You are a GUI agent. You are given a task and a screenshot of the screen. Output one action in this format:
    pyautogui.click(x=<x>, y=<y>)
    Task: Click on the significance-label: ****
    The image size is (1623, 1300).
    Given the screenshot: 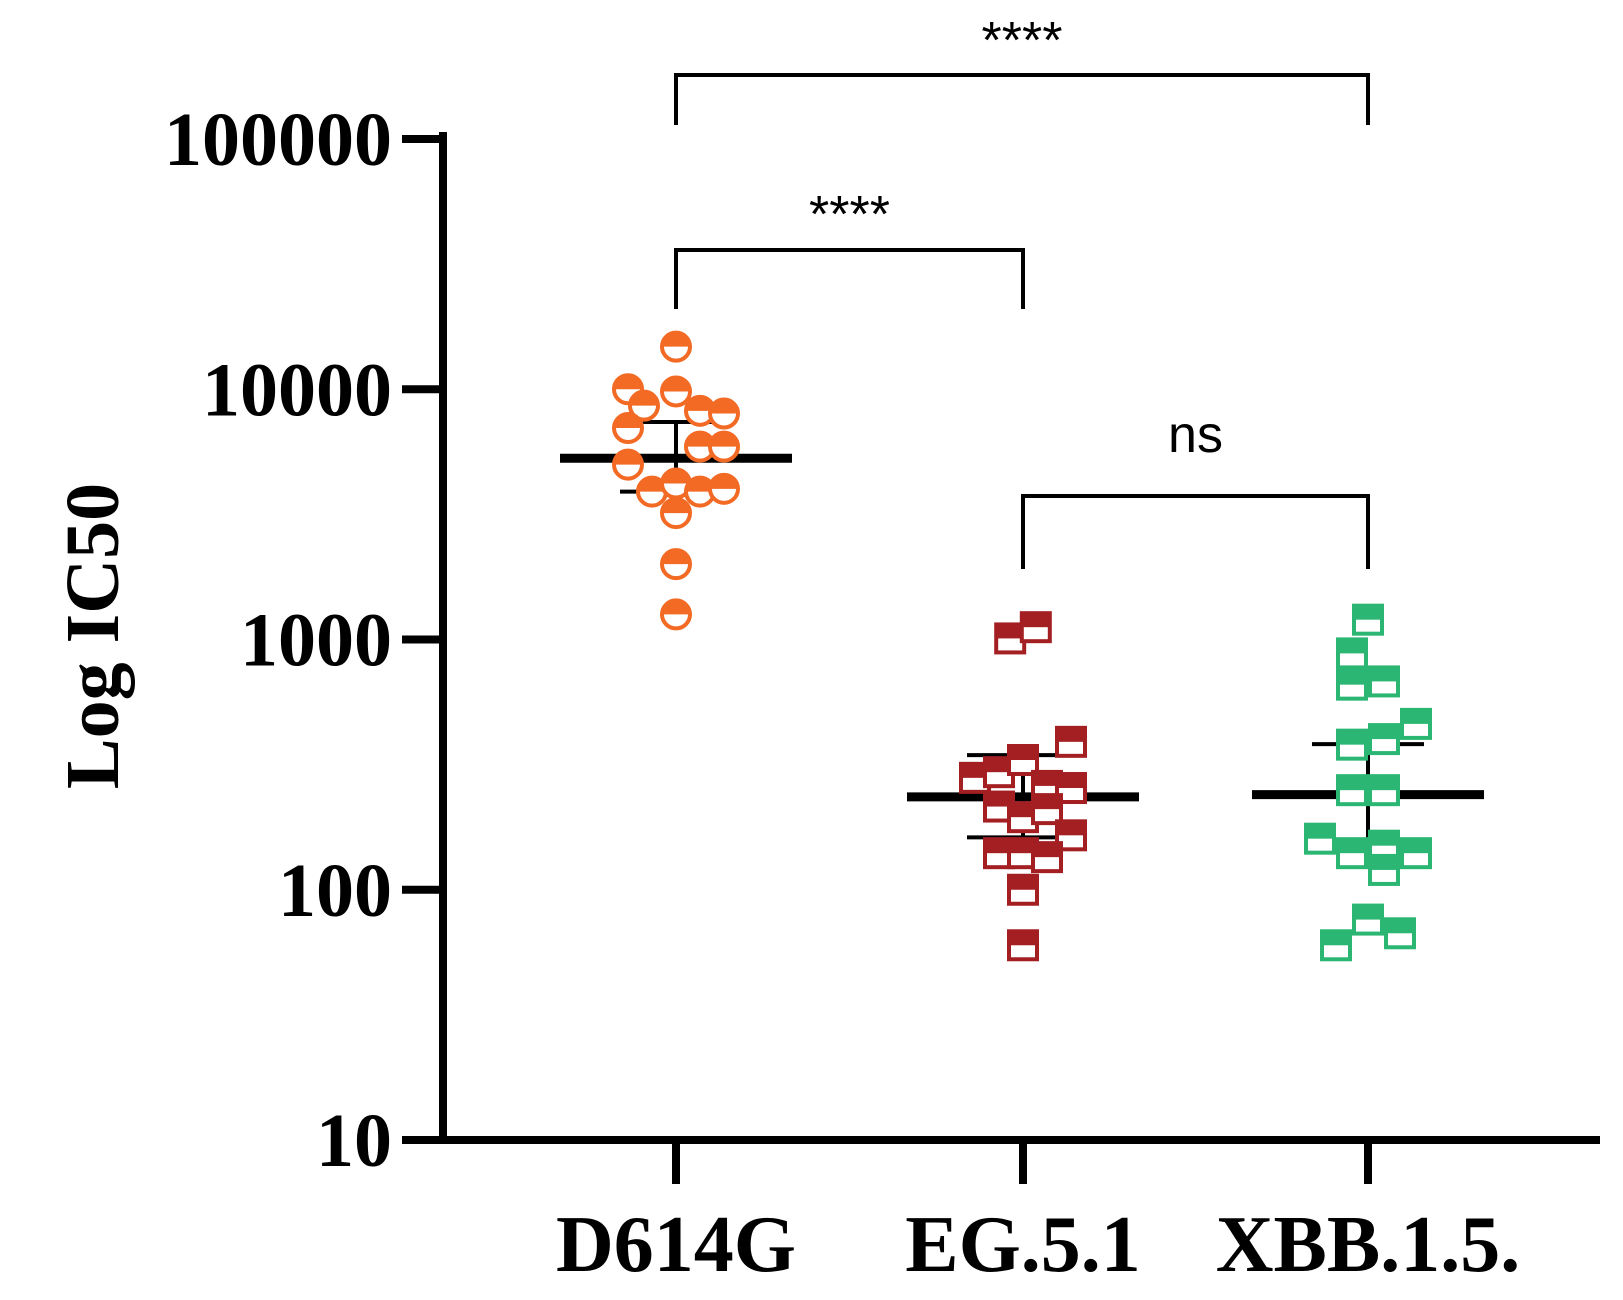 What is the action you would take?
    pyautogui.click(x=1022, y=41)
    